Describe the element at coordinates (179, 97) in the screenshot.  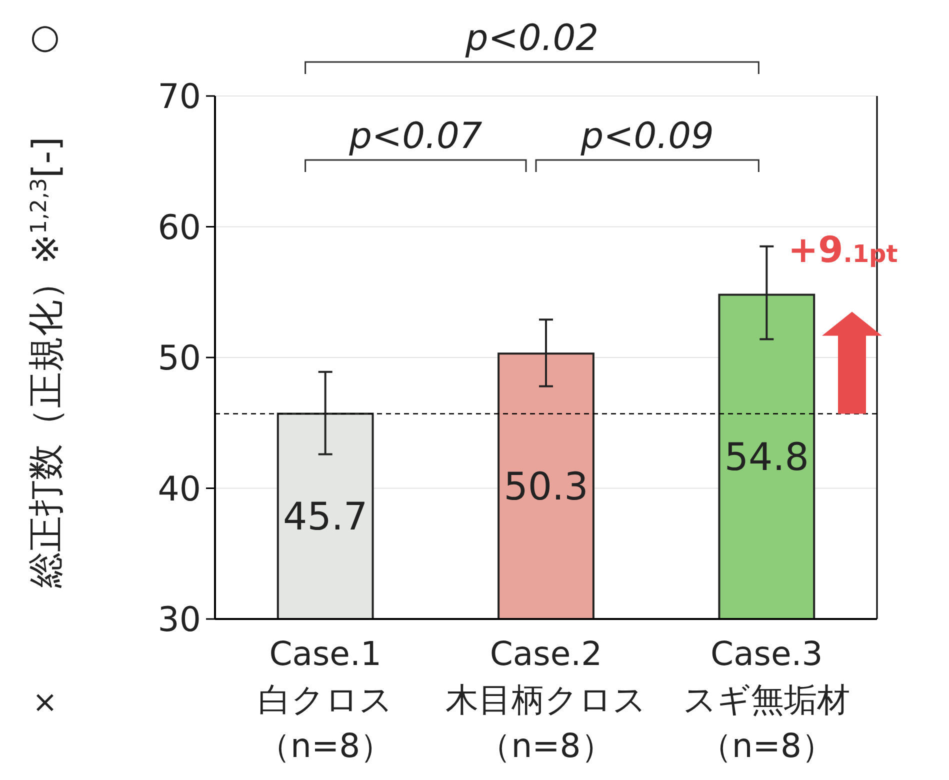
I see `y-tick-label: 70` at that location.